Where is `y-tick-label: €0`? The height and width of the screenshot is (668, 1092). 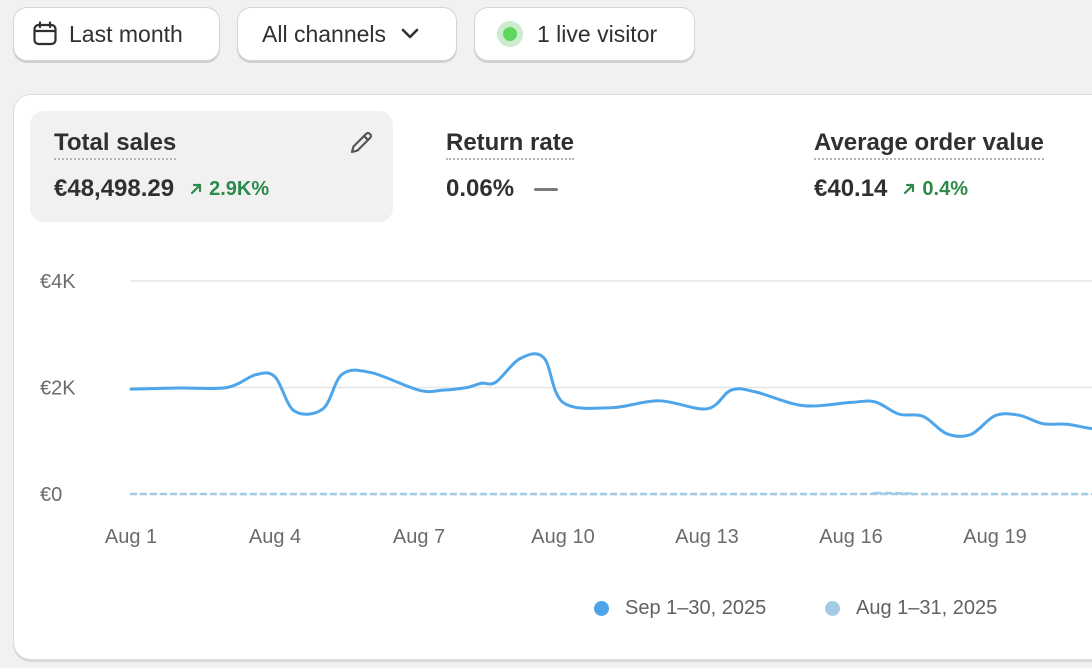 y-tick-label: €0 is located at coordinates (51, 495).